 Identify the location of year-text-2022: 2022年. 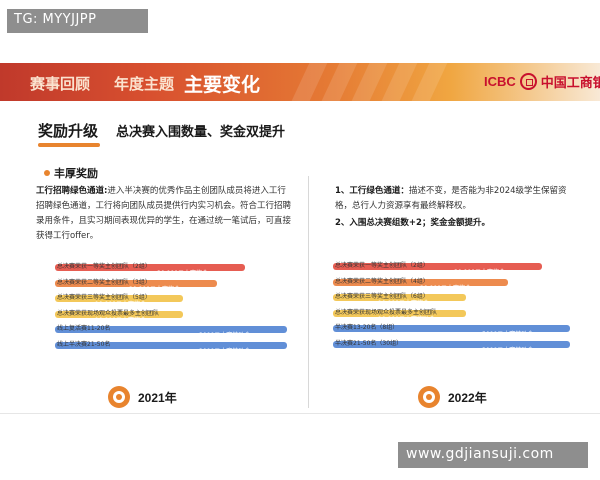
(467, 397).